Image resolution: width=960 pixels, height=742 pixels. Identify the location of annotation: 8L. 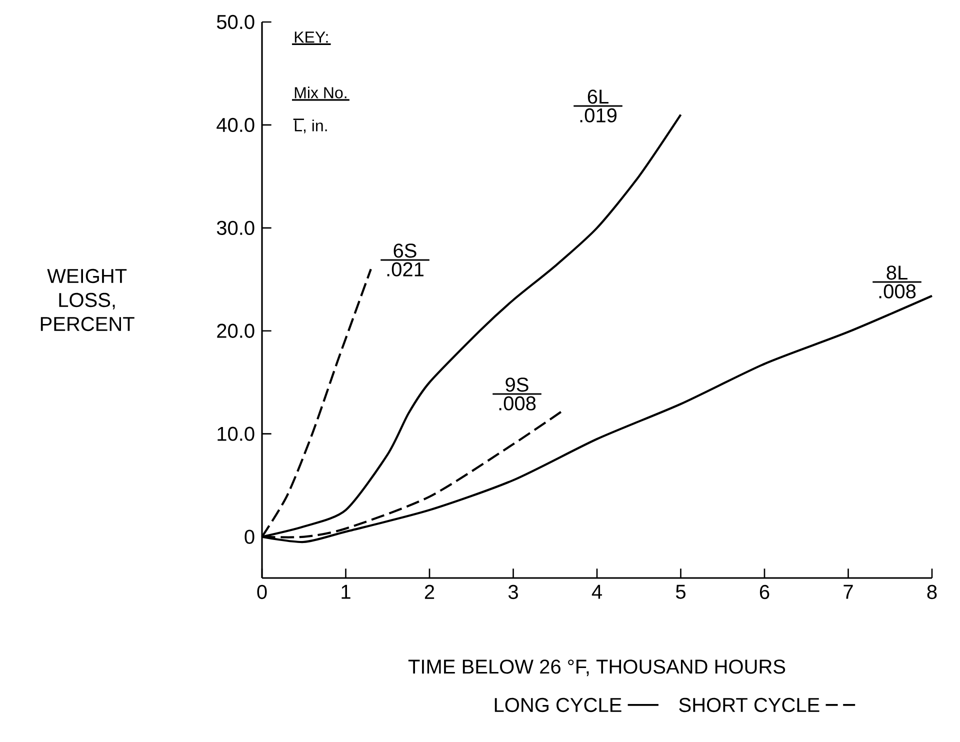
(897, 273).